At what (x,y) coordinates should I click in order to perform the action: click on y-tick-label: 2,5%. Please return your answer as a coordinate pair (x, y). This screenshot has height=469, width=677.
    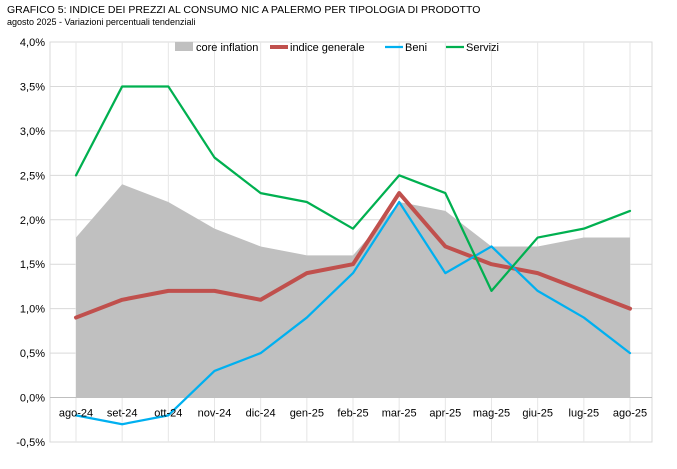
    Looking at the image, I should click on (32, 176).